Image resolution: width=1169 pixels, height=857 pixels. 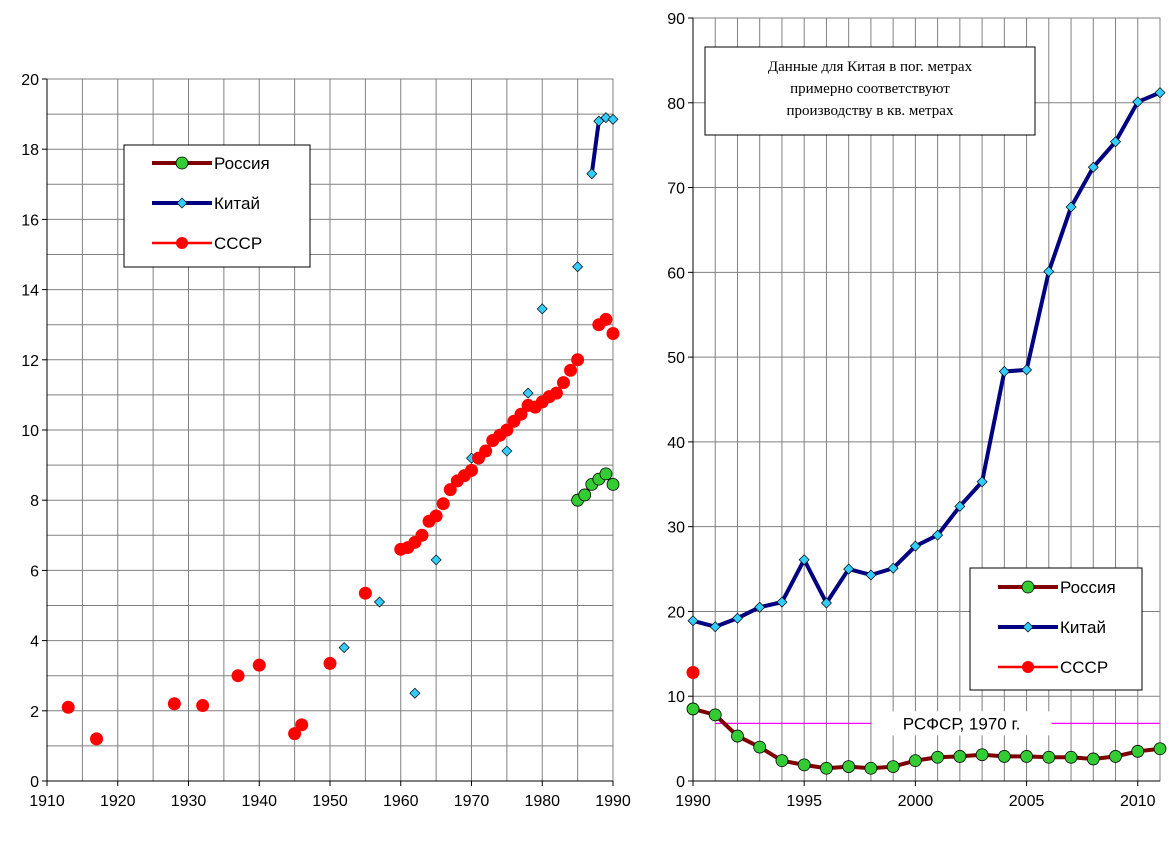 What do you see at coordinates (916, 801) in the screenshot?
I see `x-tick-label: 2000` at bounding box center [916, 801].